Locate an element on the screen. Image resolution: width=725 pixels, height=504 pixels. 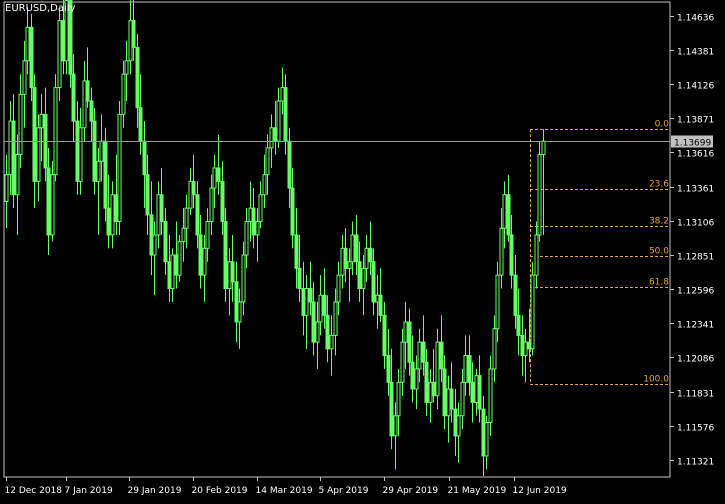
current-price-tag is located at coordinates (692, 141).